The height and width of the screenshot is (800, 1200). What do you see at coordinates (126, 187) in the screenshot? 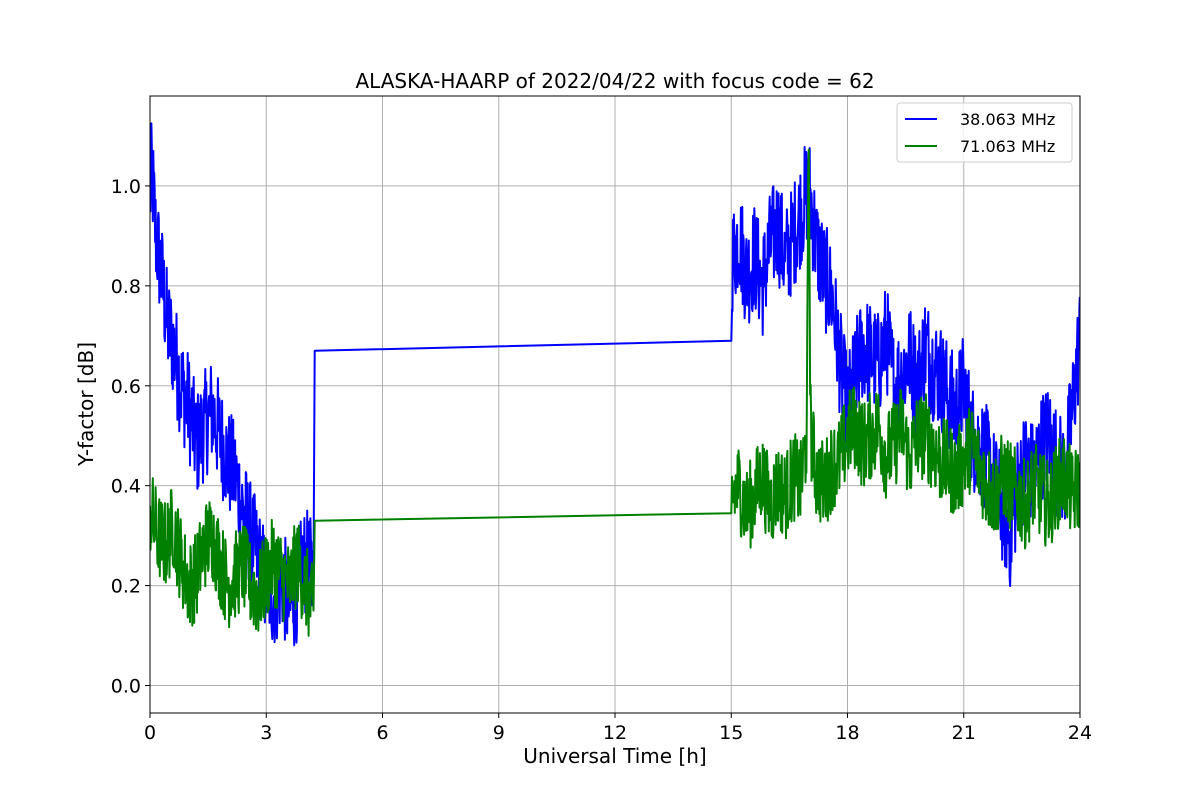
I see `y-tick-label: 1.0` at bounding box center [126, 187].